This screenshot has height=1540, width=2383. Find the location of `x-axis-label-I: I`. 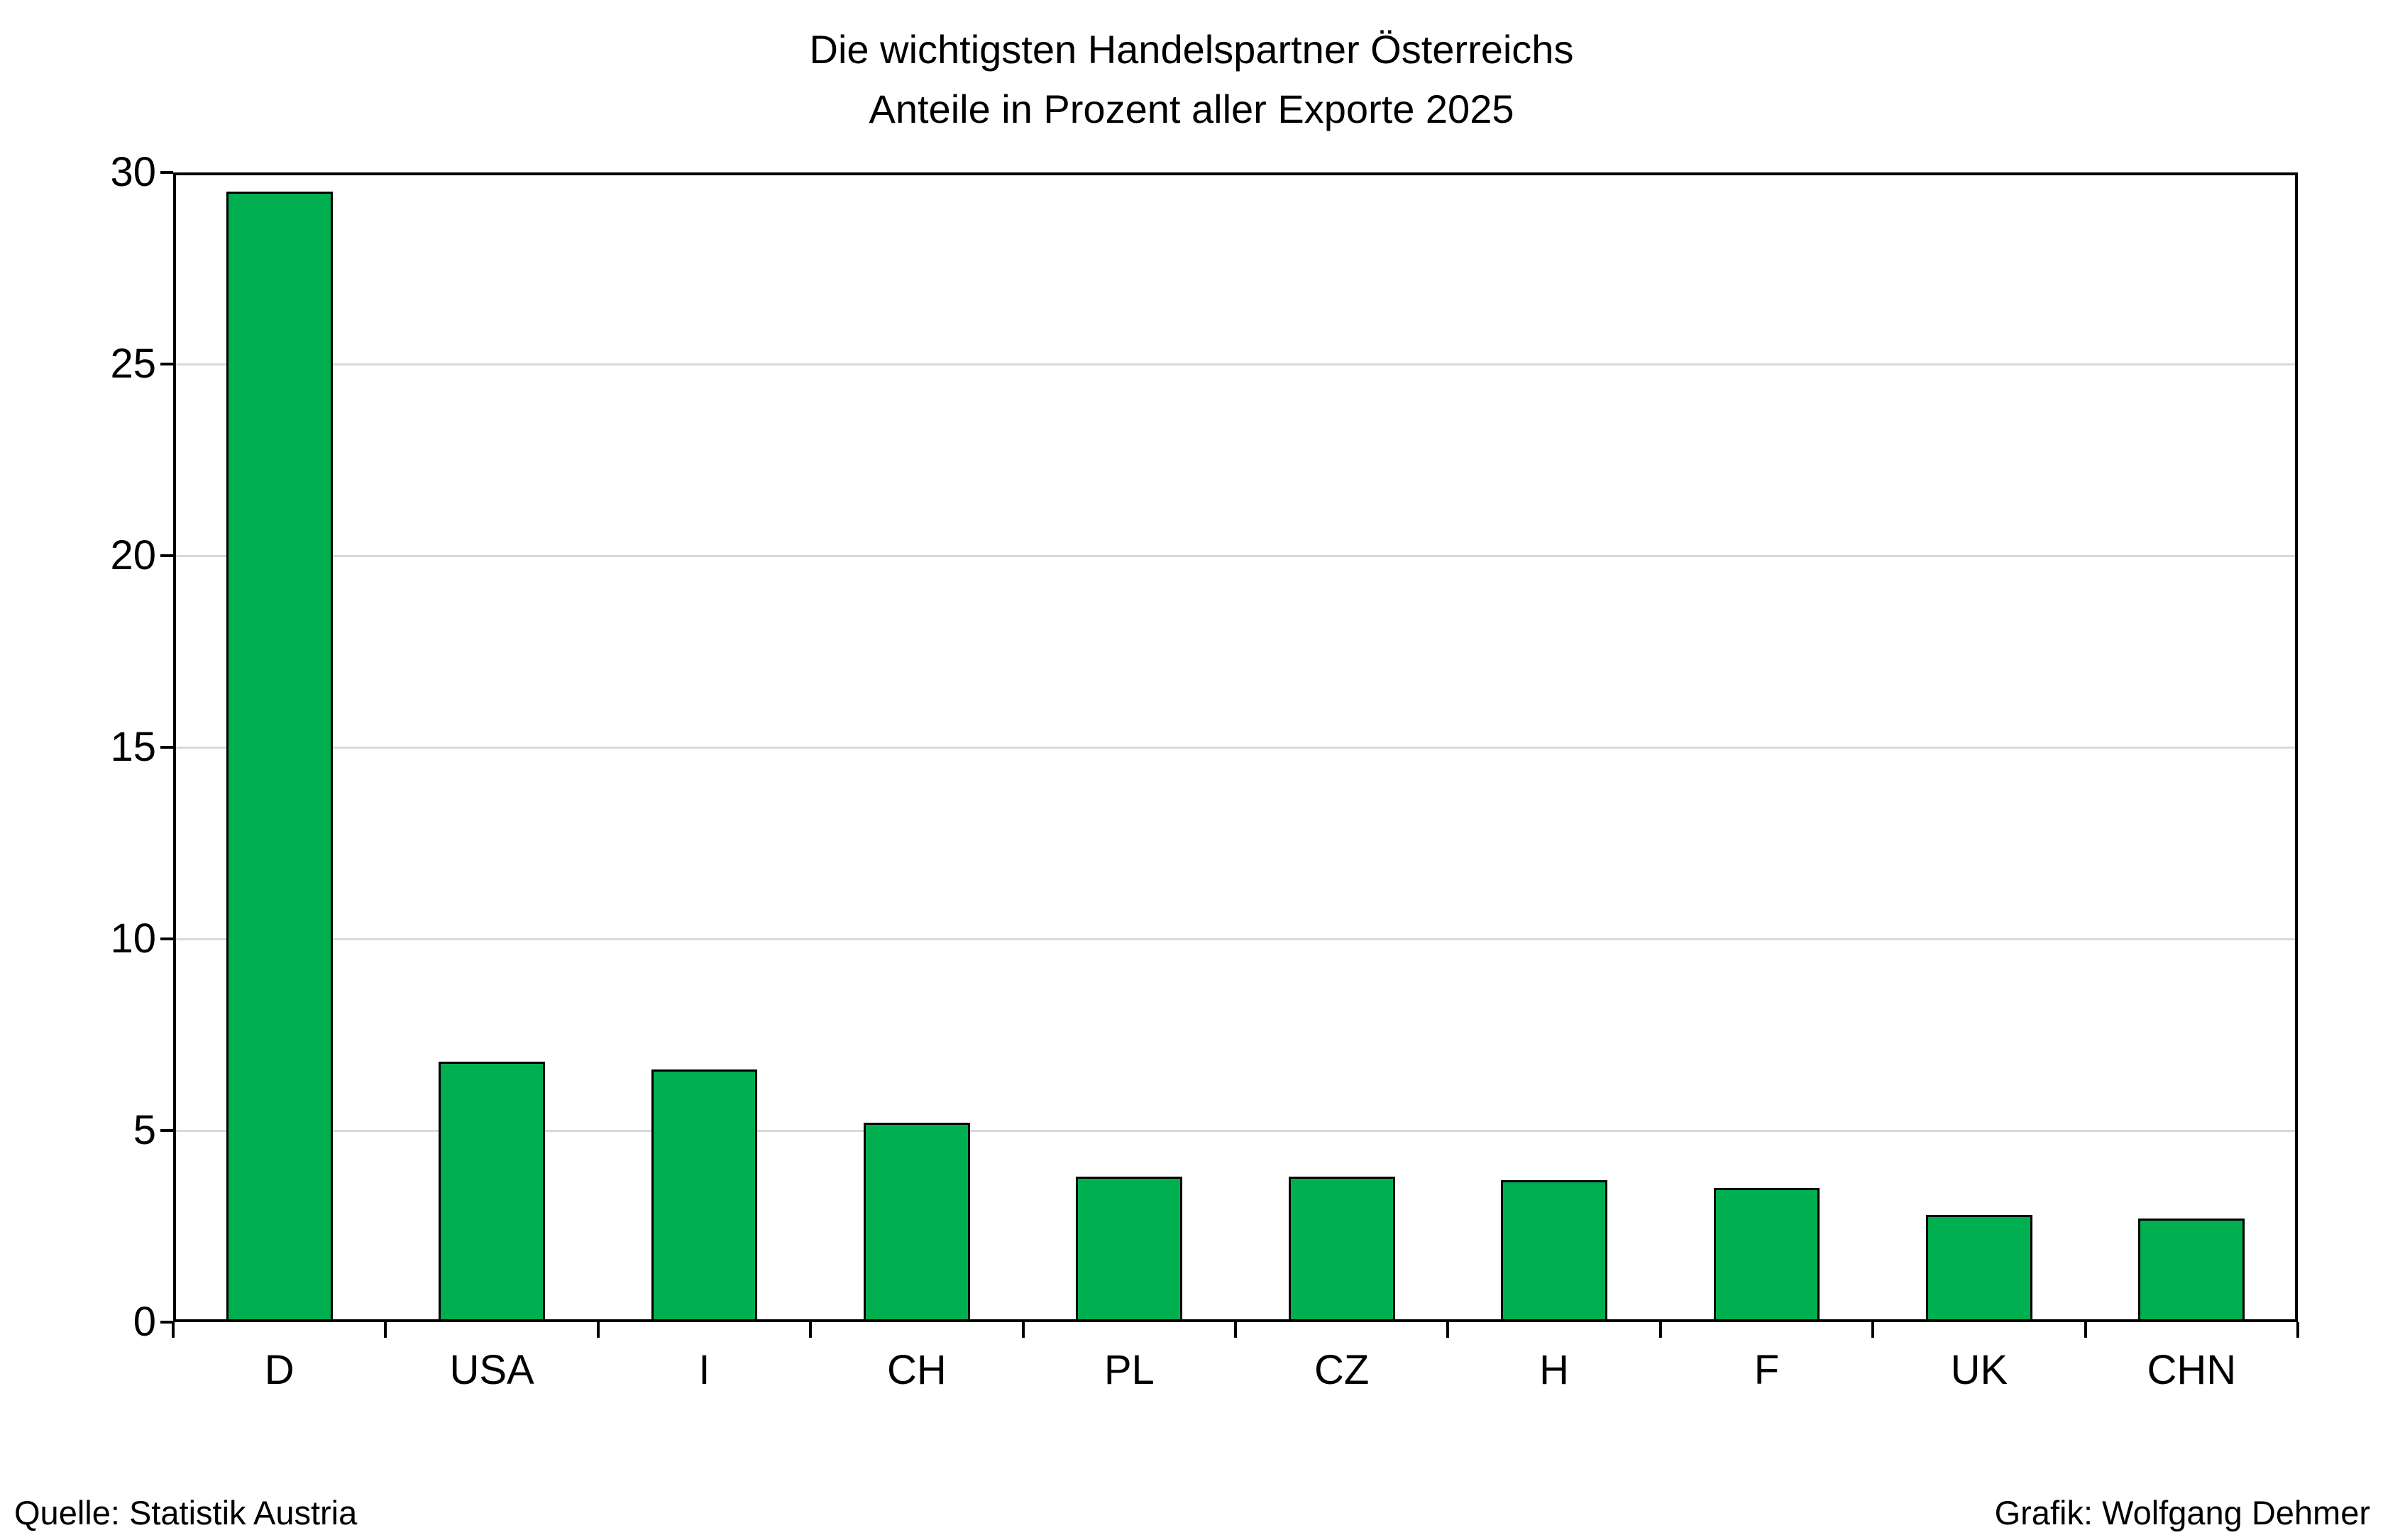

x-axis-label-I: I is located at coordinates (704, 1370).